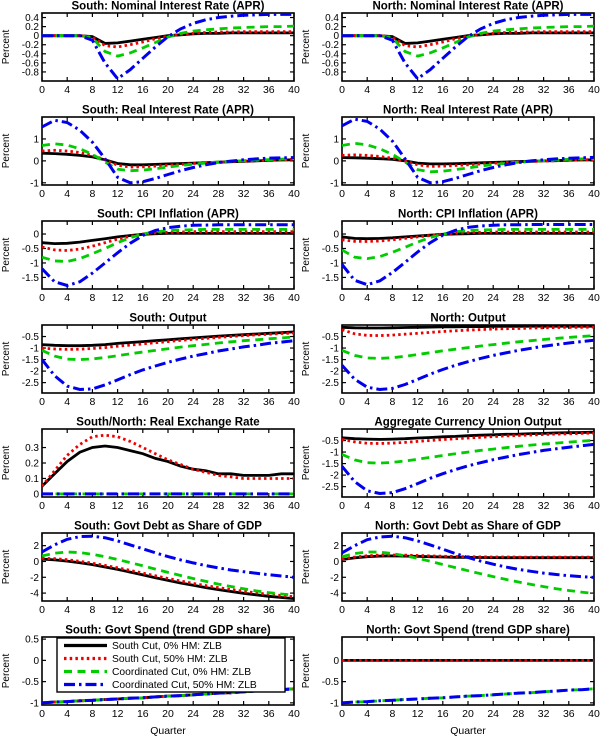 The image size is (600, 738). I want to click on x-axis-label: Quarter, so click(168, 731).